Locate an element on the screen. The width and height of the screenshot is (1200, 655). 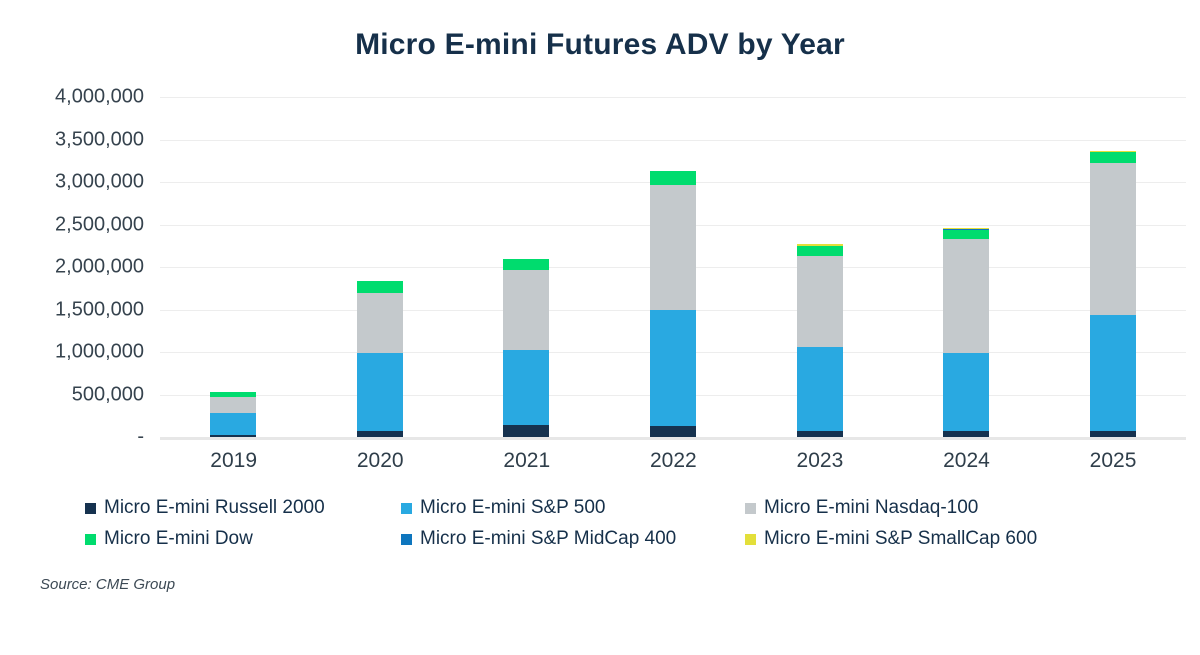
y-tick-label: - is located at coordinates (140, 437).